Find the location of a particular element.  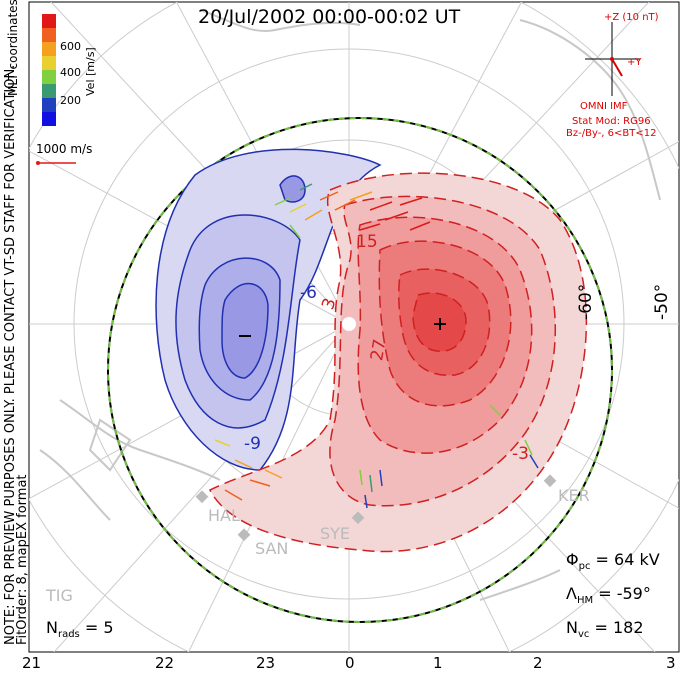

fitorder-label: FitOrder: 8, mapEX format is located at coordinates (22, 559).